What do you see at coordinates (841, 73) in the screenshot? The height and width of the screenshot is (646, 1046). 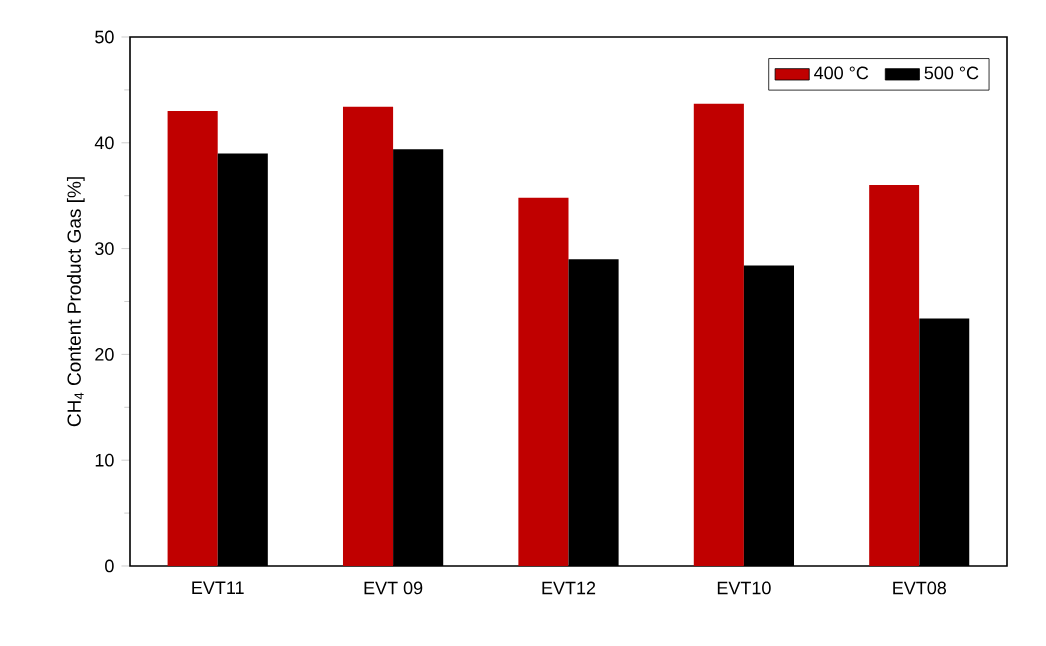 I see `legend-label: 400 °C` at bounding box center [841, 73].